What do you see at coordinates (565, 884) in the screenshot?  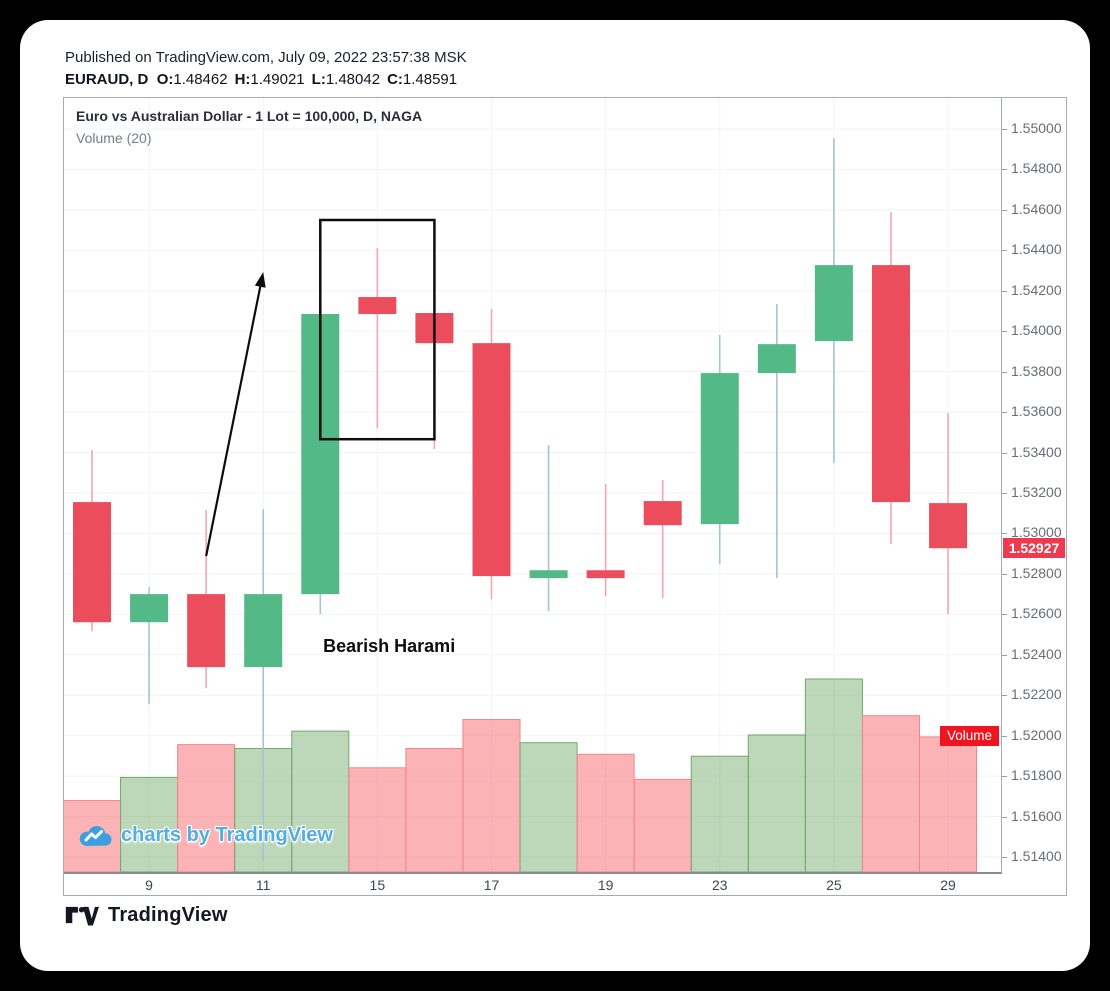 I see `time-scale: 9 11 15 17 19 23 25 29` at bounding box center [565, 884].